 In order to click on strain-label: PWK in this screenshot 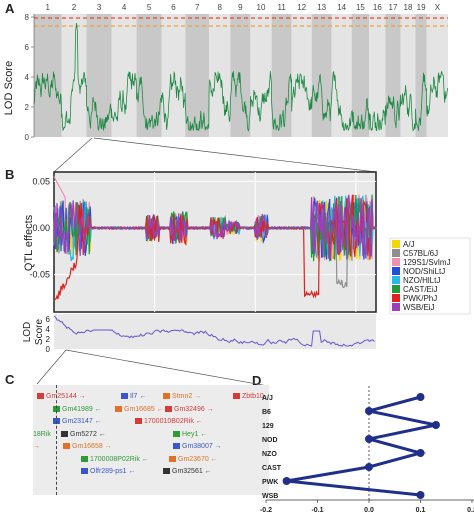, I will do `click(270, 482)`.